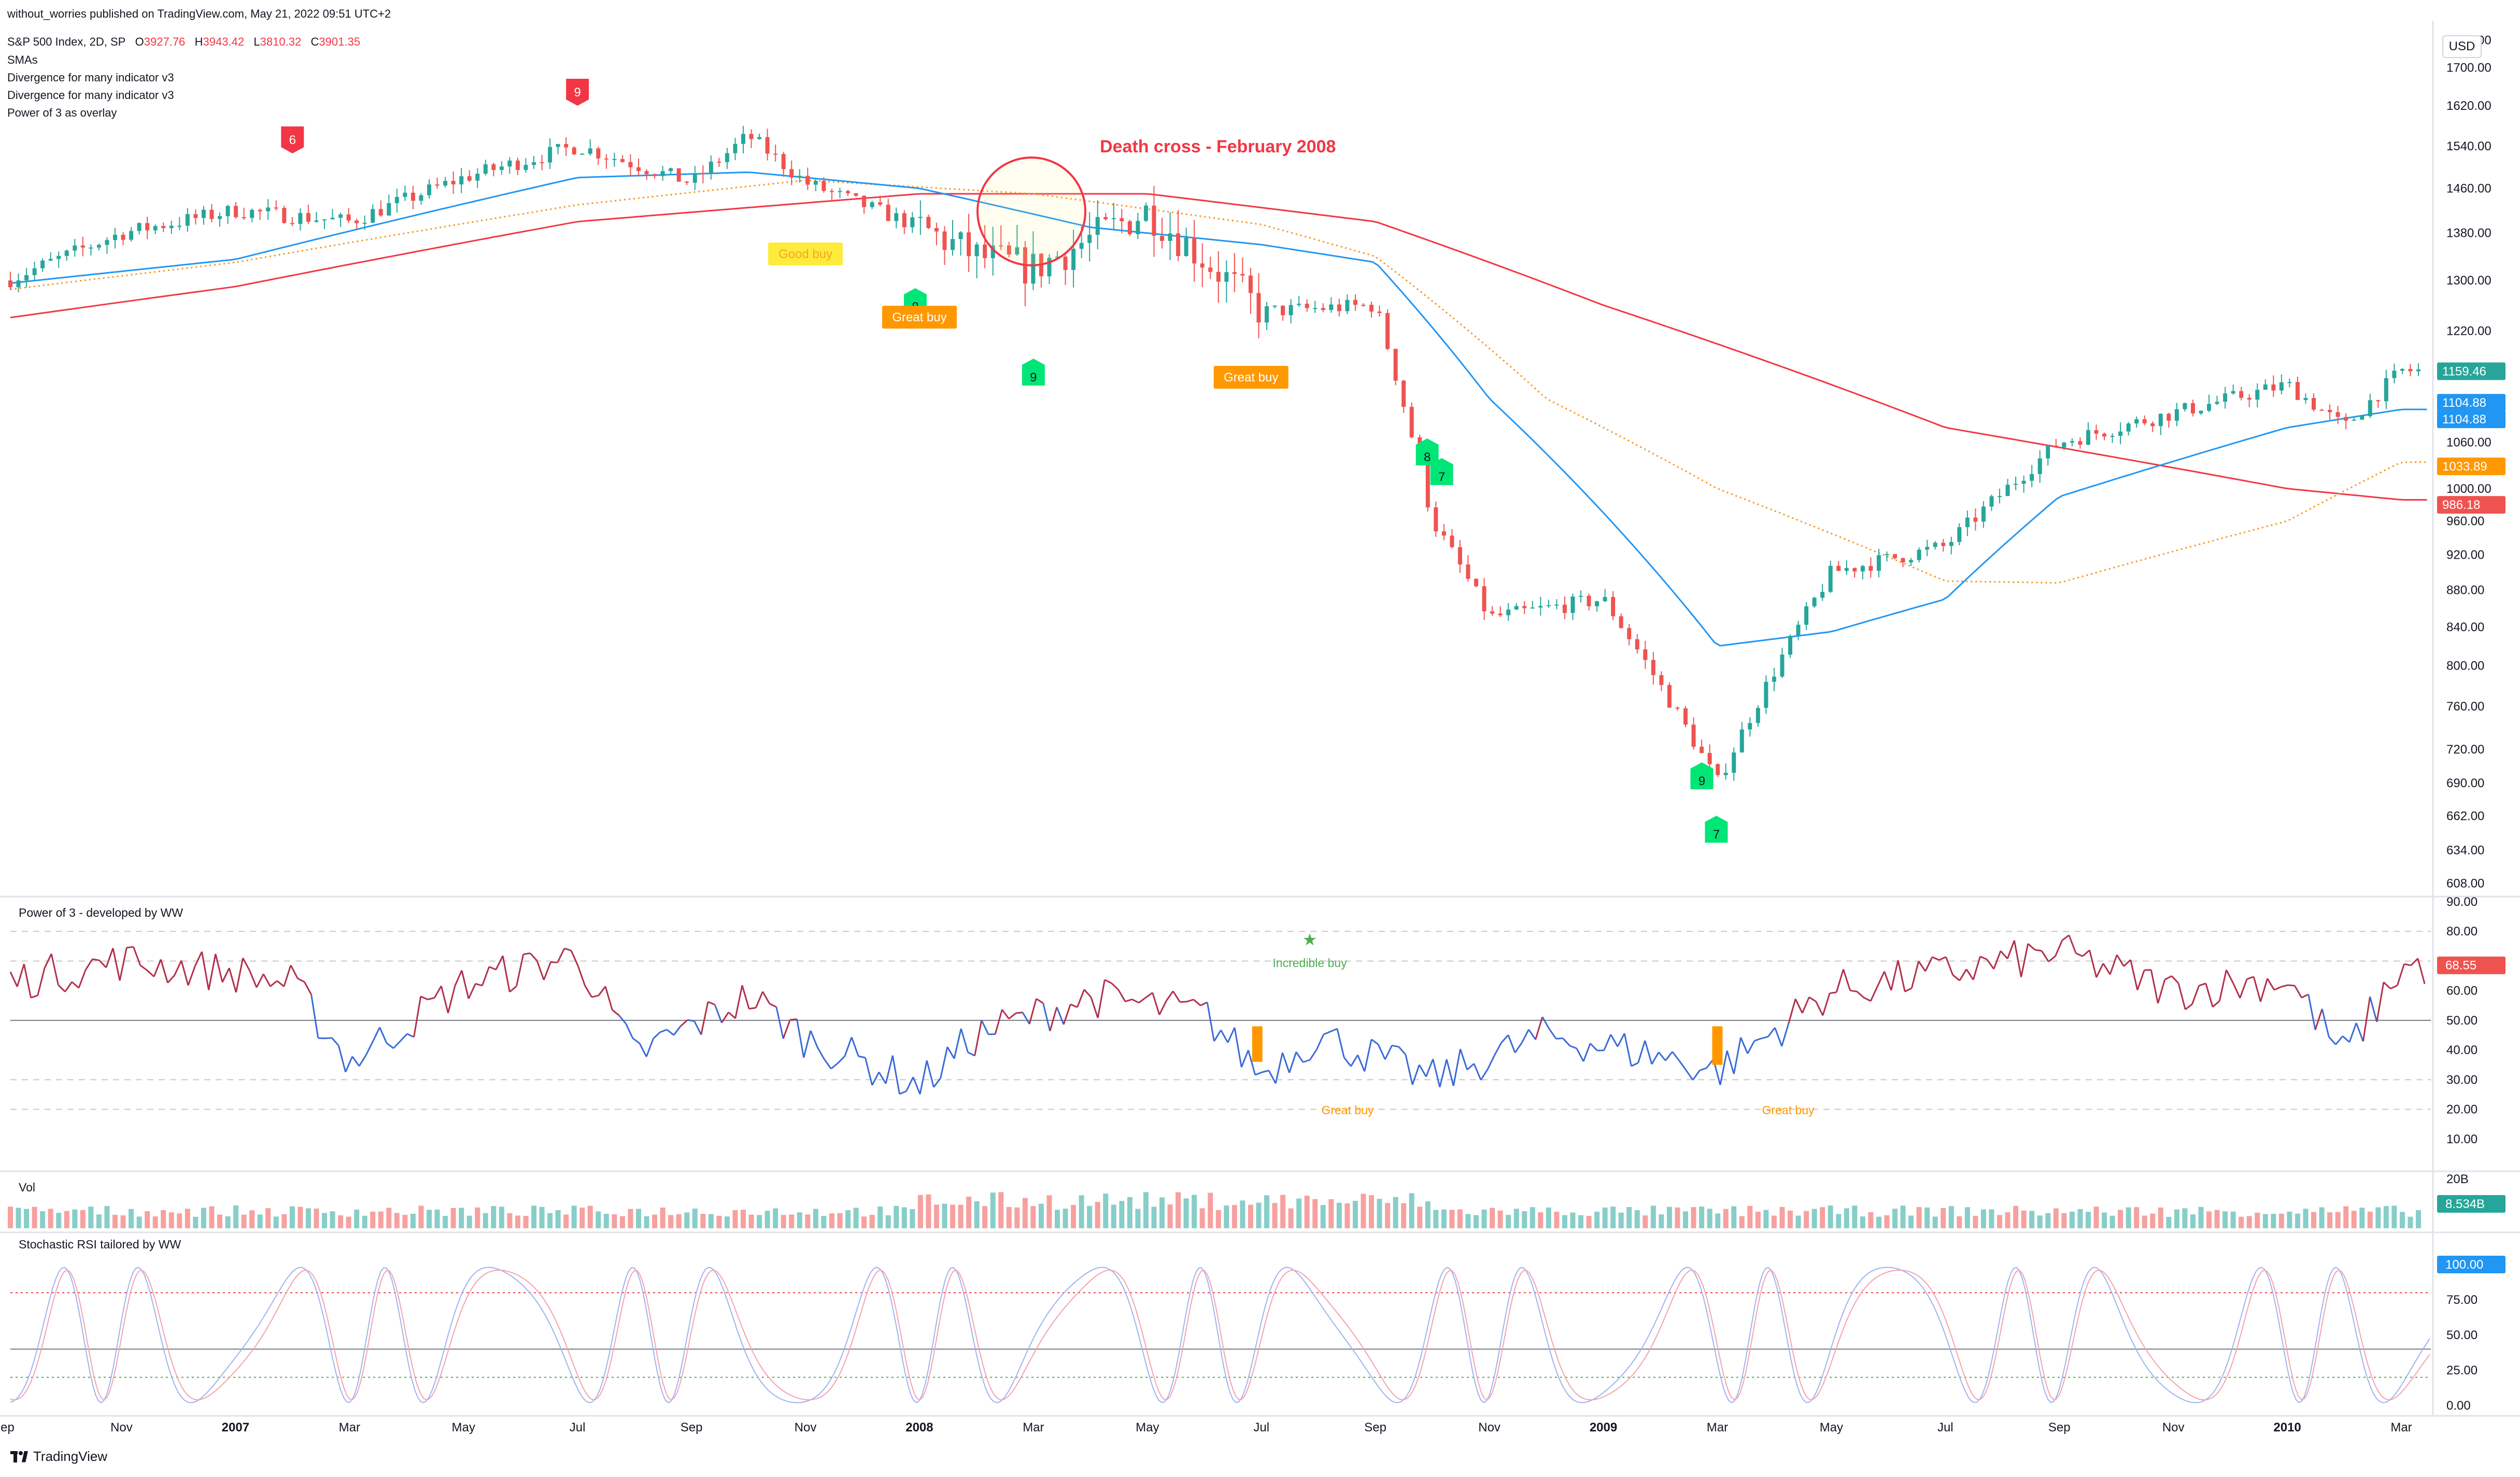 This screenshot has height=1477, width=2520. I want to click on time-tick-label: 2009, so click(1603, 1428).